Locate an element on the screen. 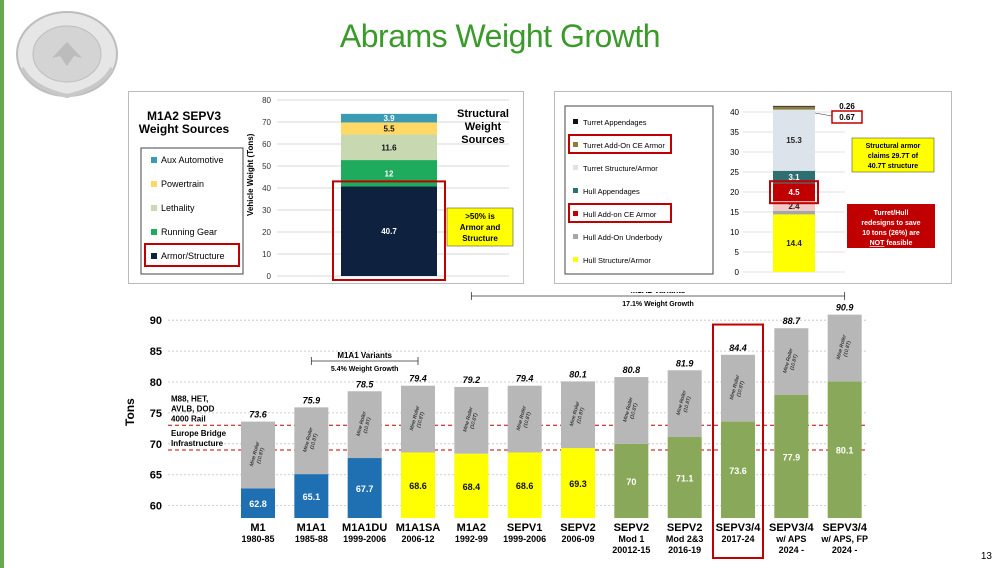 The image size is (1000, 568). chart2-bar-label: 4.5 is located at coordinates (794, 192).